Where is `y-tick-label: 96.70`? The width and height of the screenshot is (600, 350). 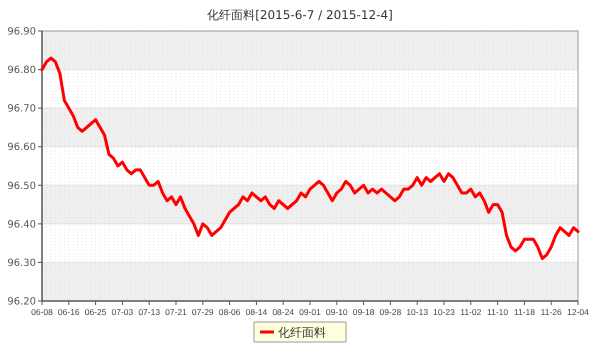
y-tick-label: 96.70 is located at coordinates (21, 109).